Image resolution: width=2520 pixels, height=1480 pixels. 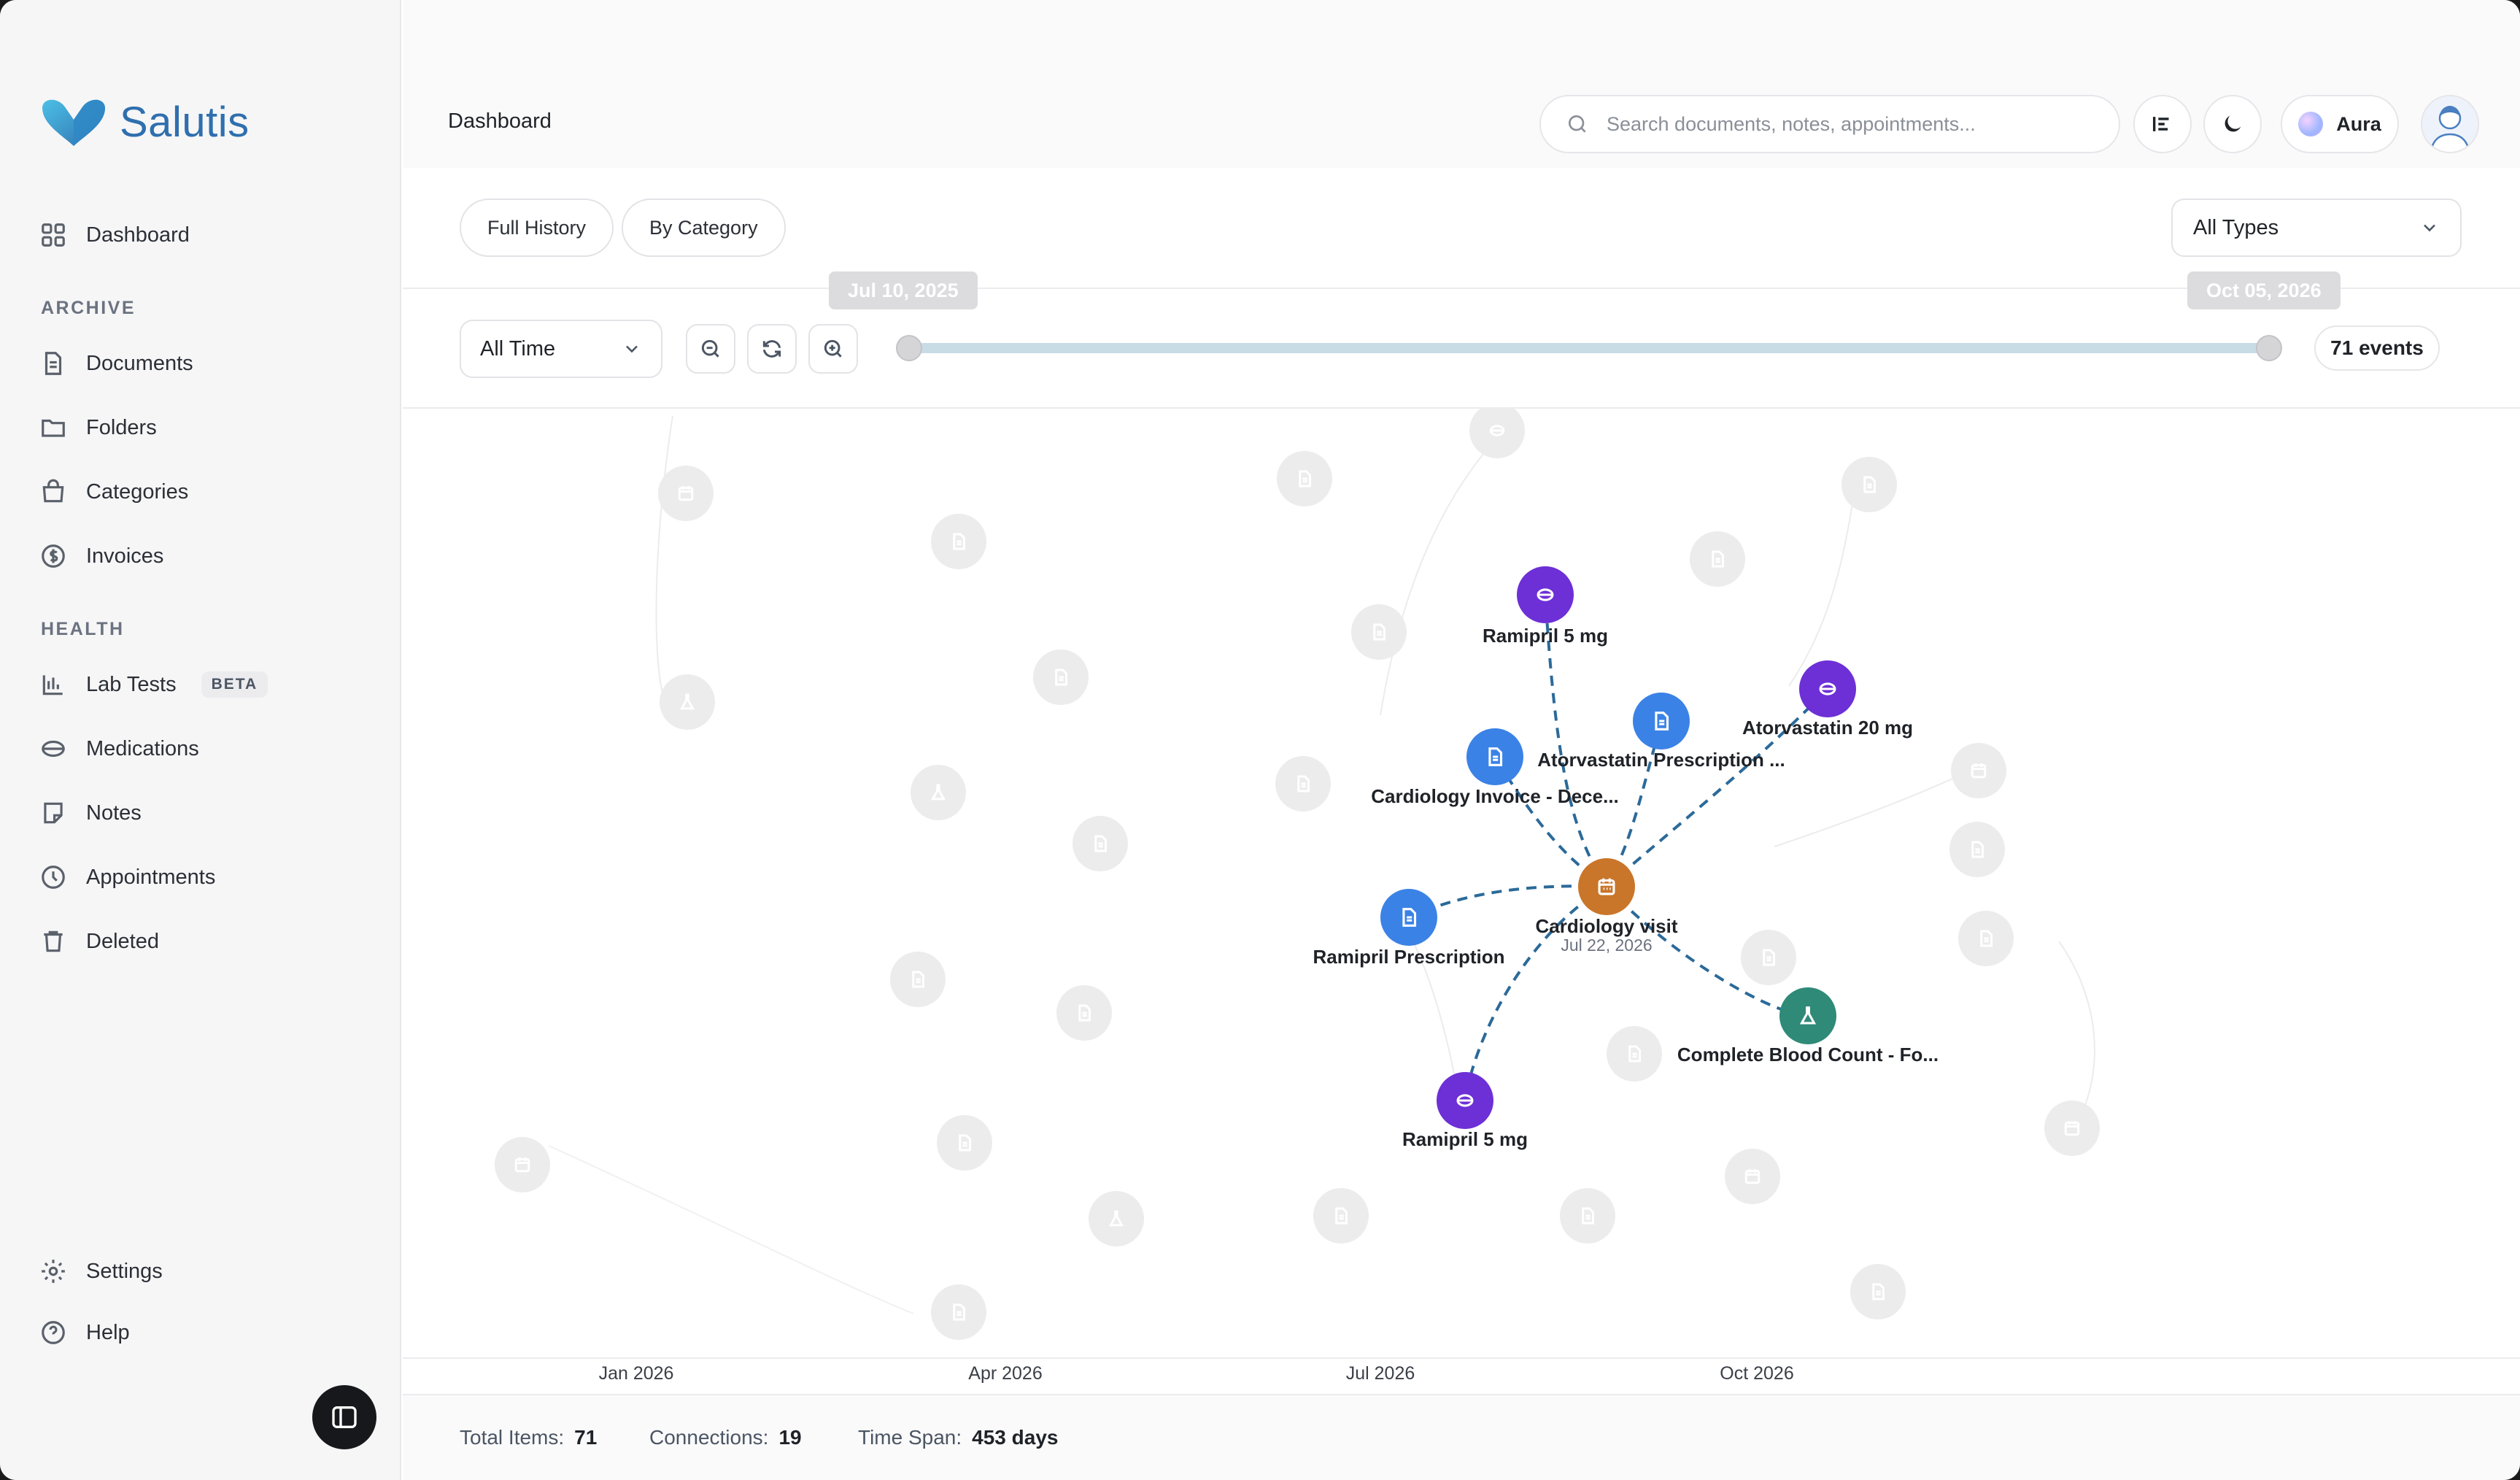 I want to click on user-avatar, so click(x=2450, y=124).